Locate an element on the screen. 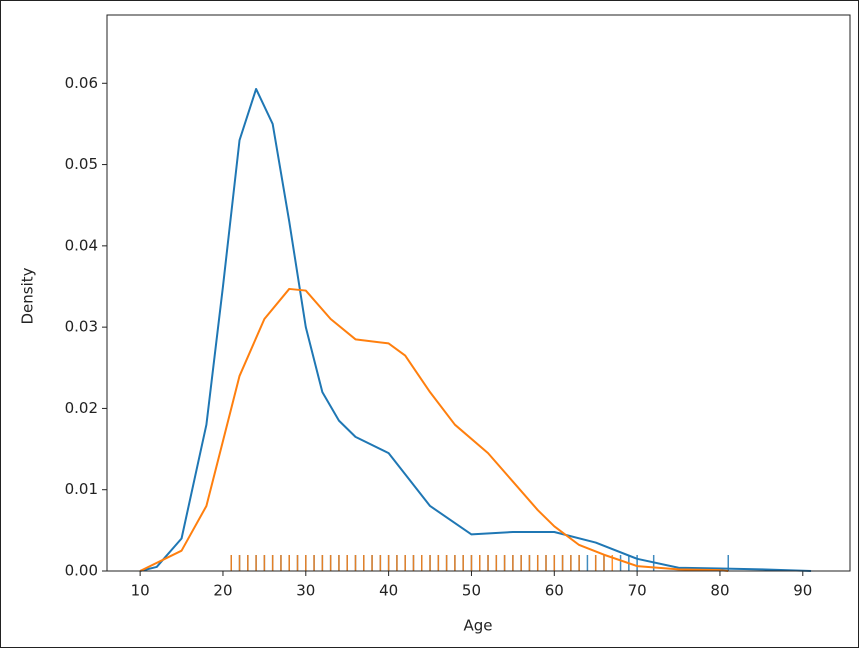 The width and height of the screenshot is (859, 648). x-axis-label: Age is located at coordinates (477, 626).